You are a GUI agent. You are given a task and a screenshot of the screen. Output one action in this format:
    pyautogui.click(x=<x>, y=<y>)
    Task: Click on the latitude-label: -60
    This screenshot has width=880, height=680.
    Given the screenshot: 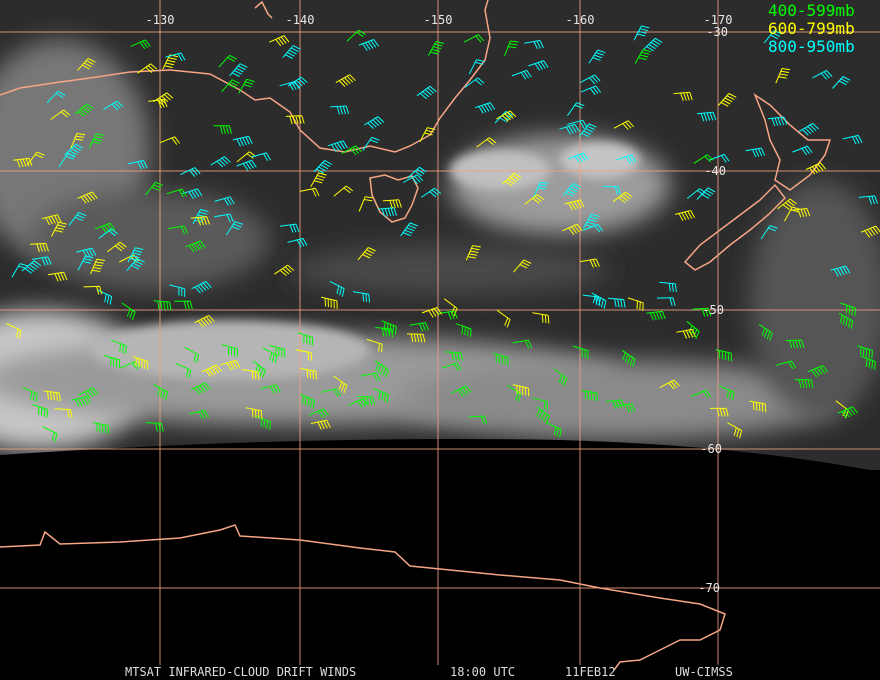 What is the action you would take?
    pyautogui.click(x=711, y=449)
    